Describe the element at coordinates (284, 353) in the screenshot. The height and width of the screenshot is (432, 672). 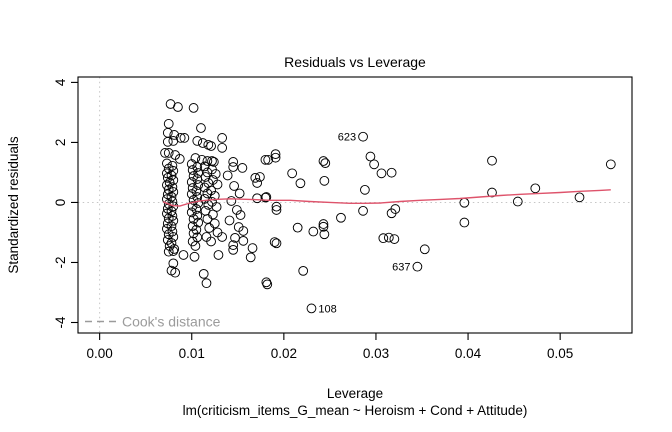
I see `x-tick-label: 0.02` at that location.